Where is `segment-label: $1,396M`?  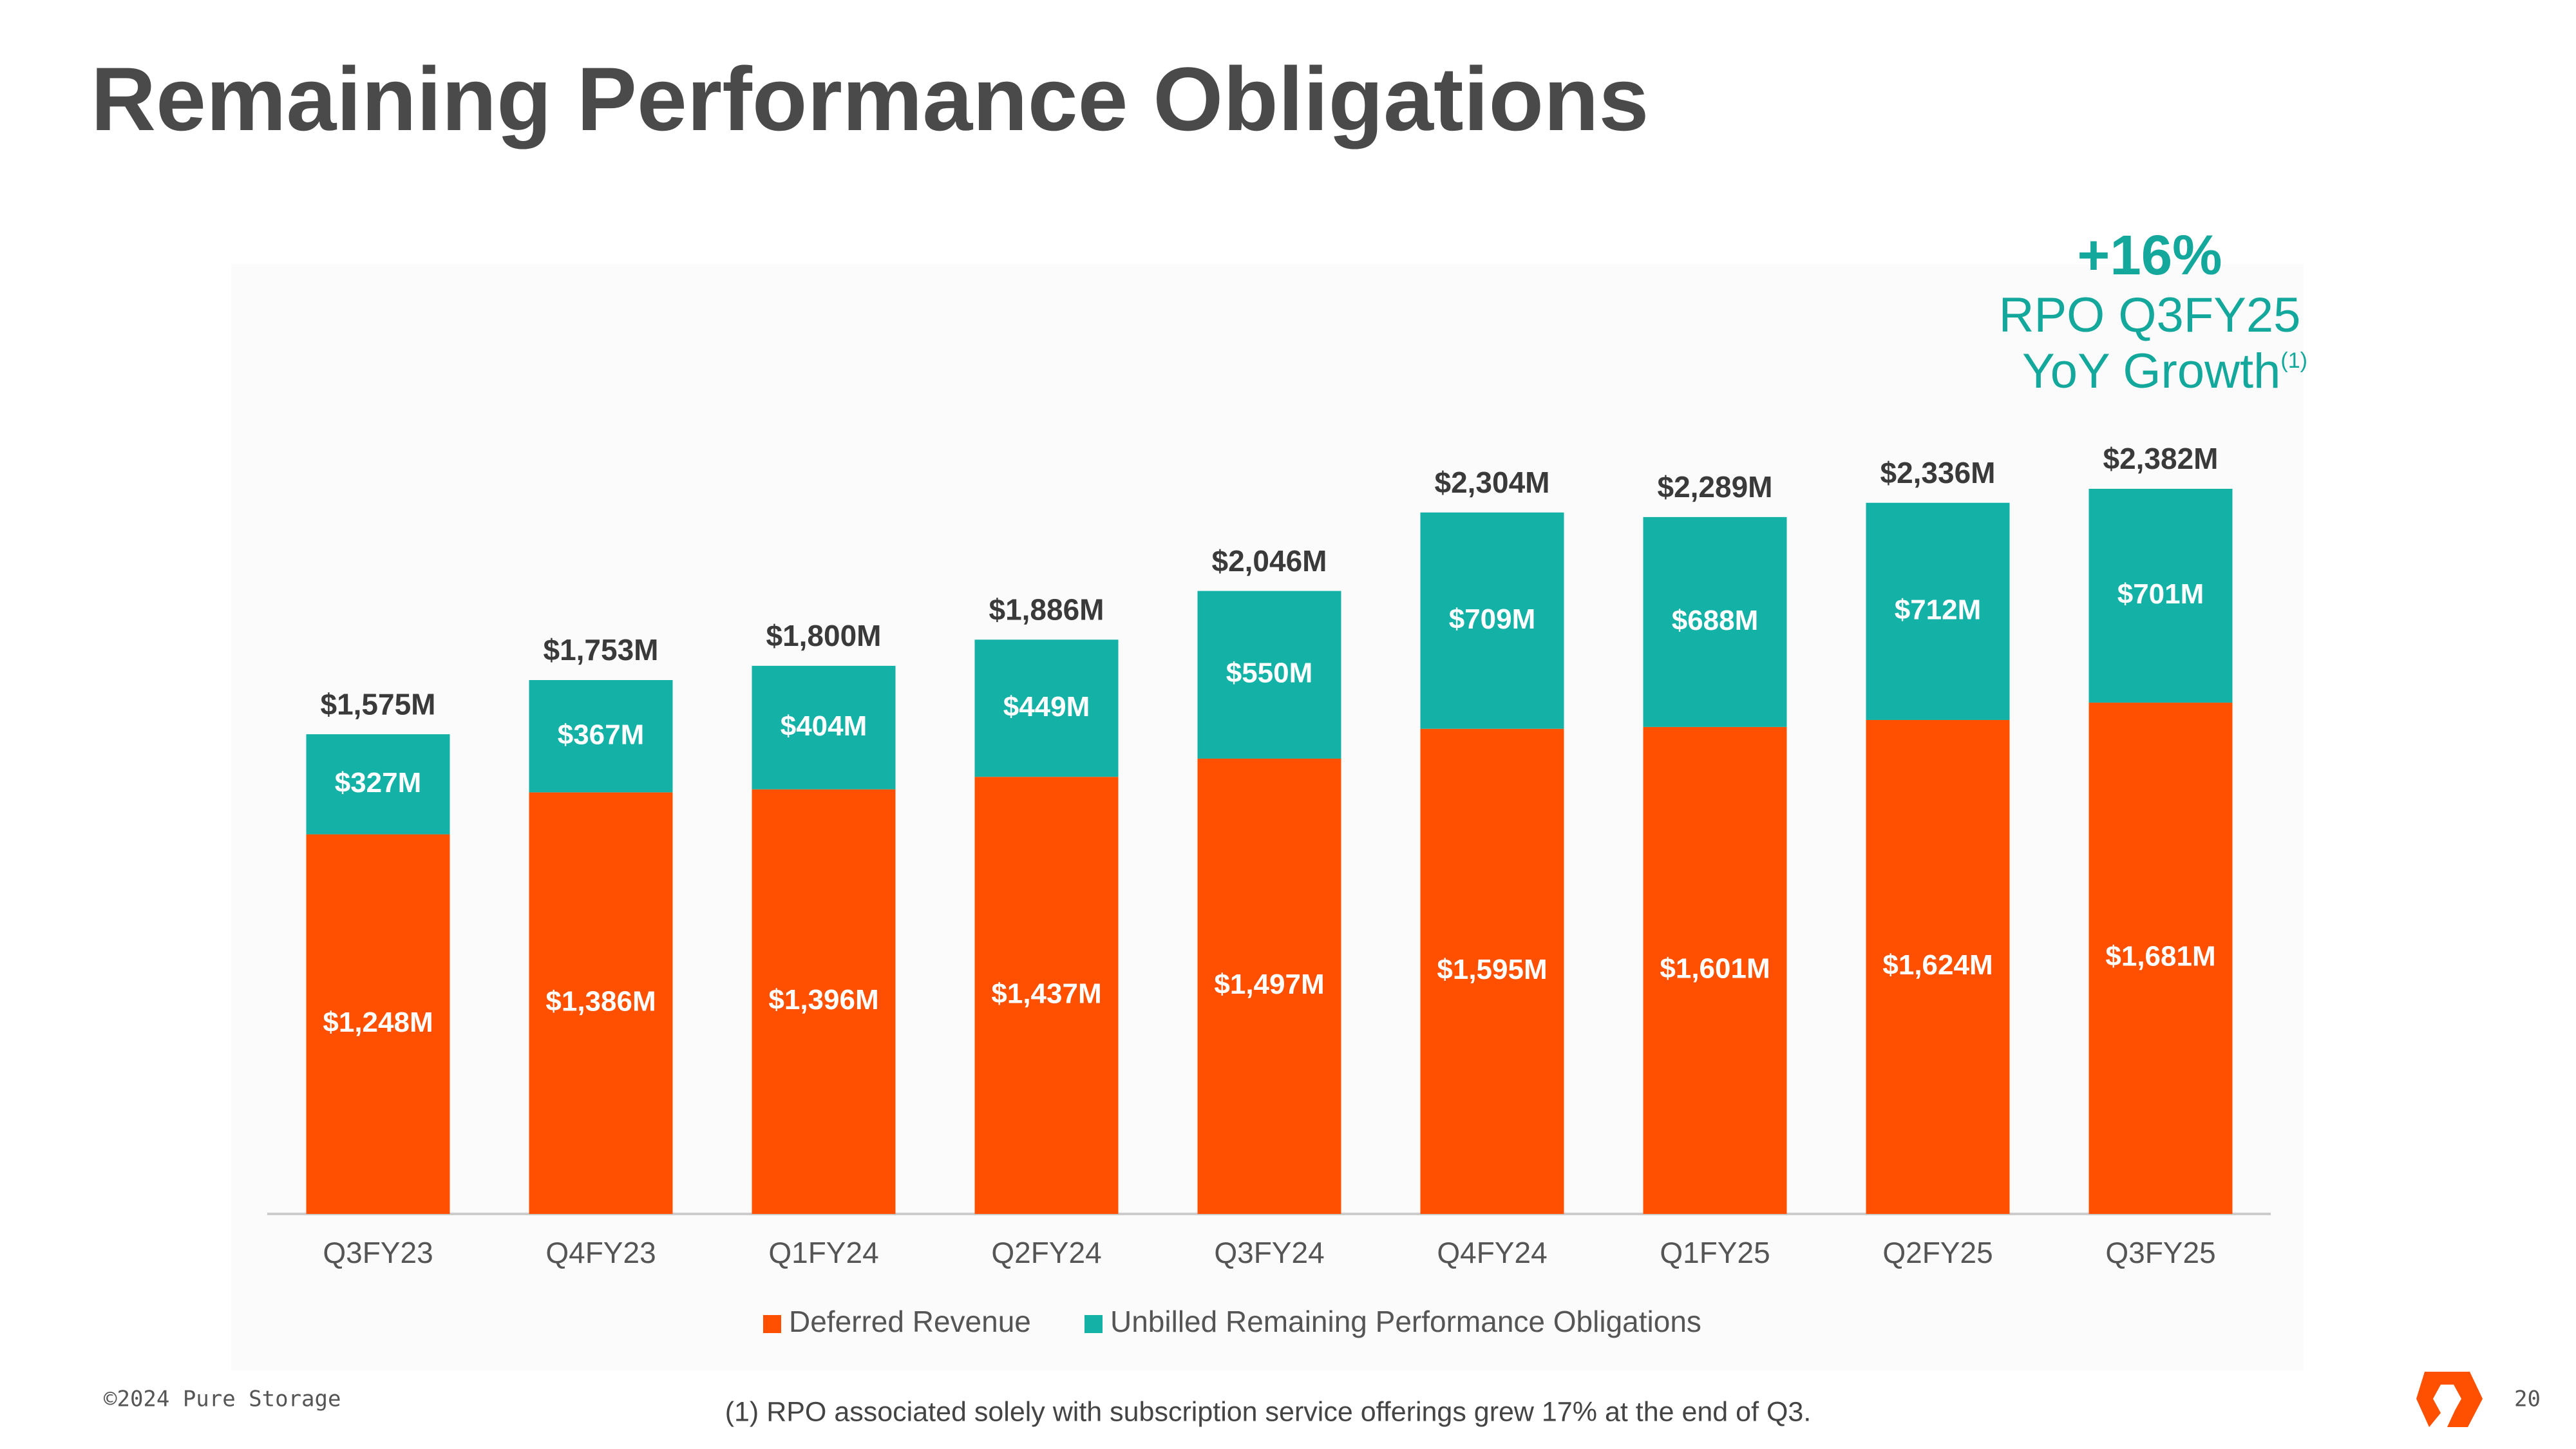
segment-label: $1,396M is located at coordinates (823, 1000).